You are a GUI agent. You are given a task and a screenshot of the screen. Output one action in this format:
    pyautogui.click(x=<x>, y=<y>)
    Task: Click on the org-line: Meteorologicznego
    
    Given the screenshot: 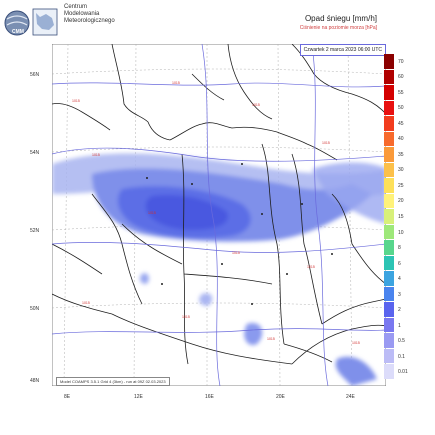 What is the action you would take?
    pyautogui.click(x=89, y=21)
    